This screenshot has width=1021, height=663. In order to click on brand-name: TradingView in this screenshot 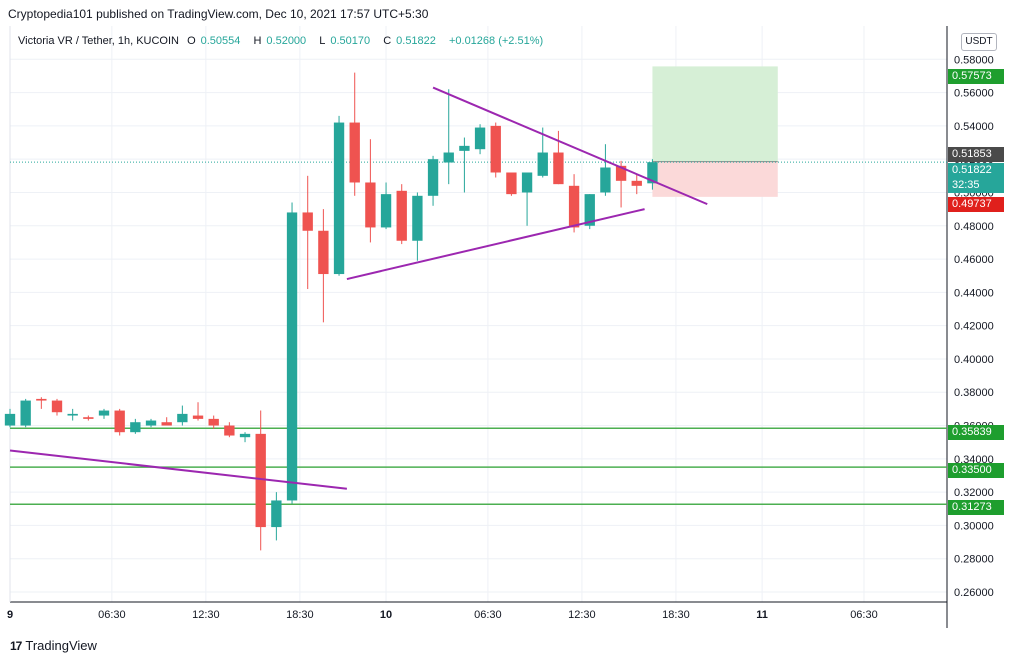, I will do `click(61, 645)`.